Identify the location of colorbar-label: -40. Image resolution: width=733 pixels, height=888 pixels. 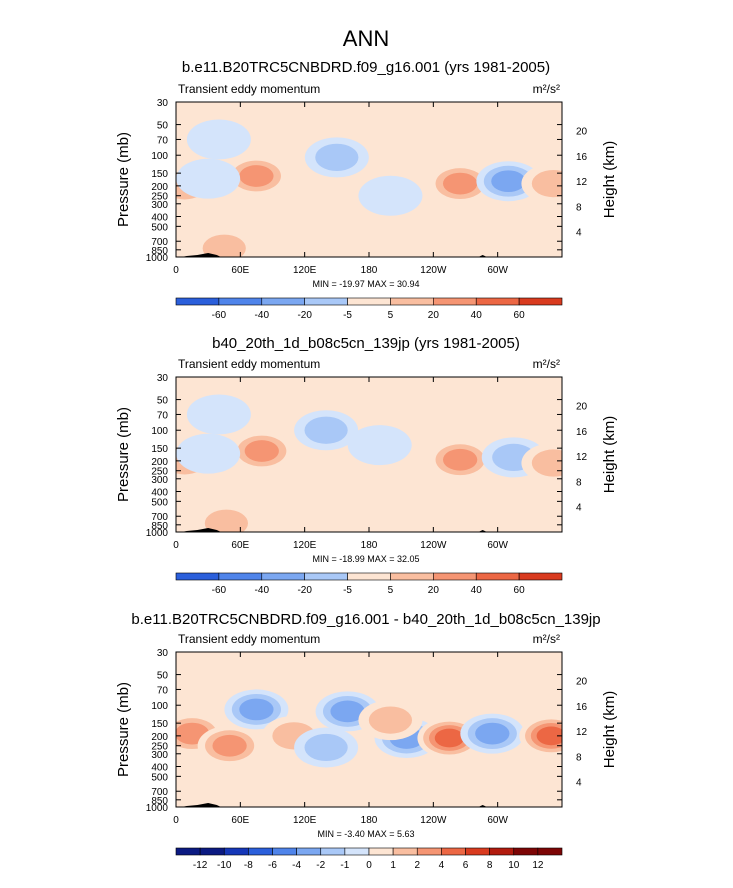
(262, 315).